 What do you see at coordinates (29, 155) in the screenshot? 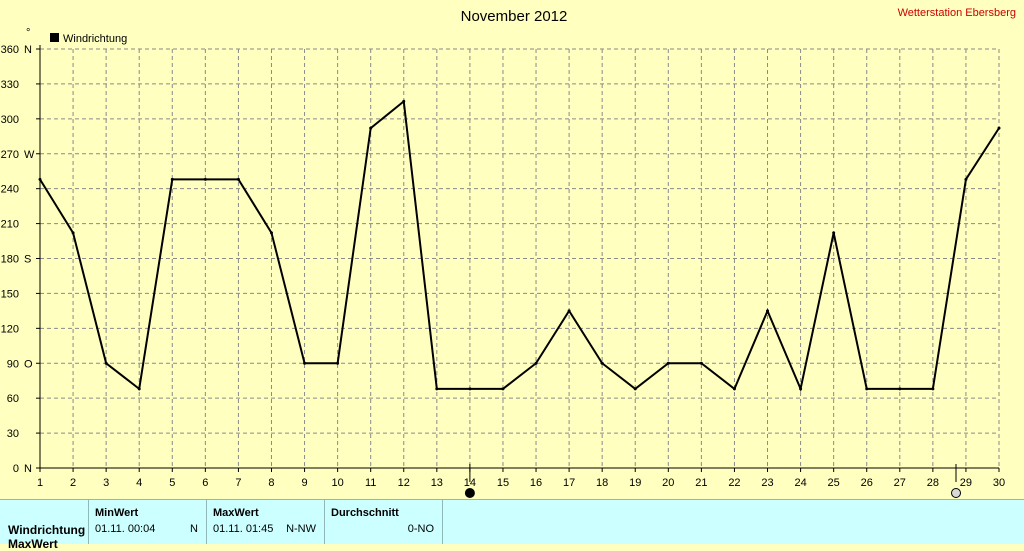
I see `y-direction-label: W` at bounding box center [29, 155].